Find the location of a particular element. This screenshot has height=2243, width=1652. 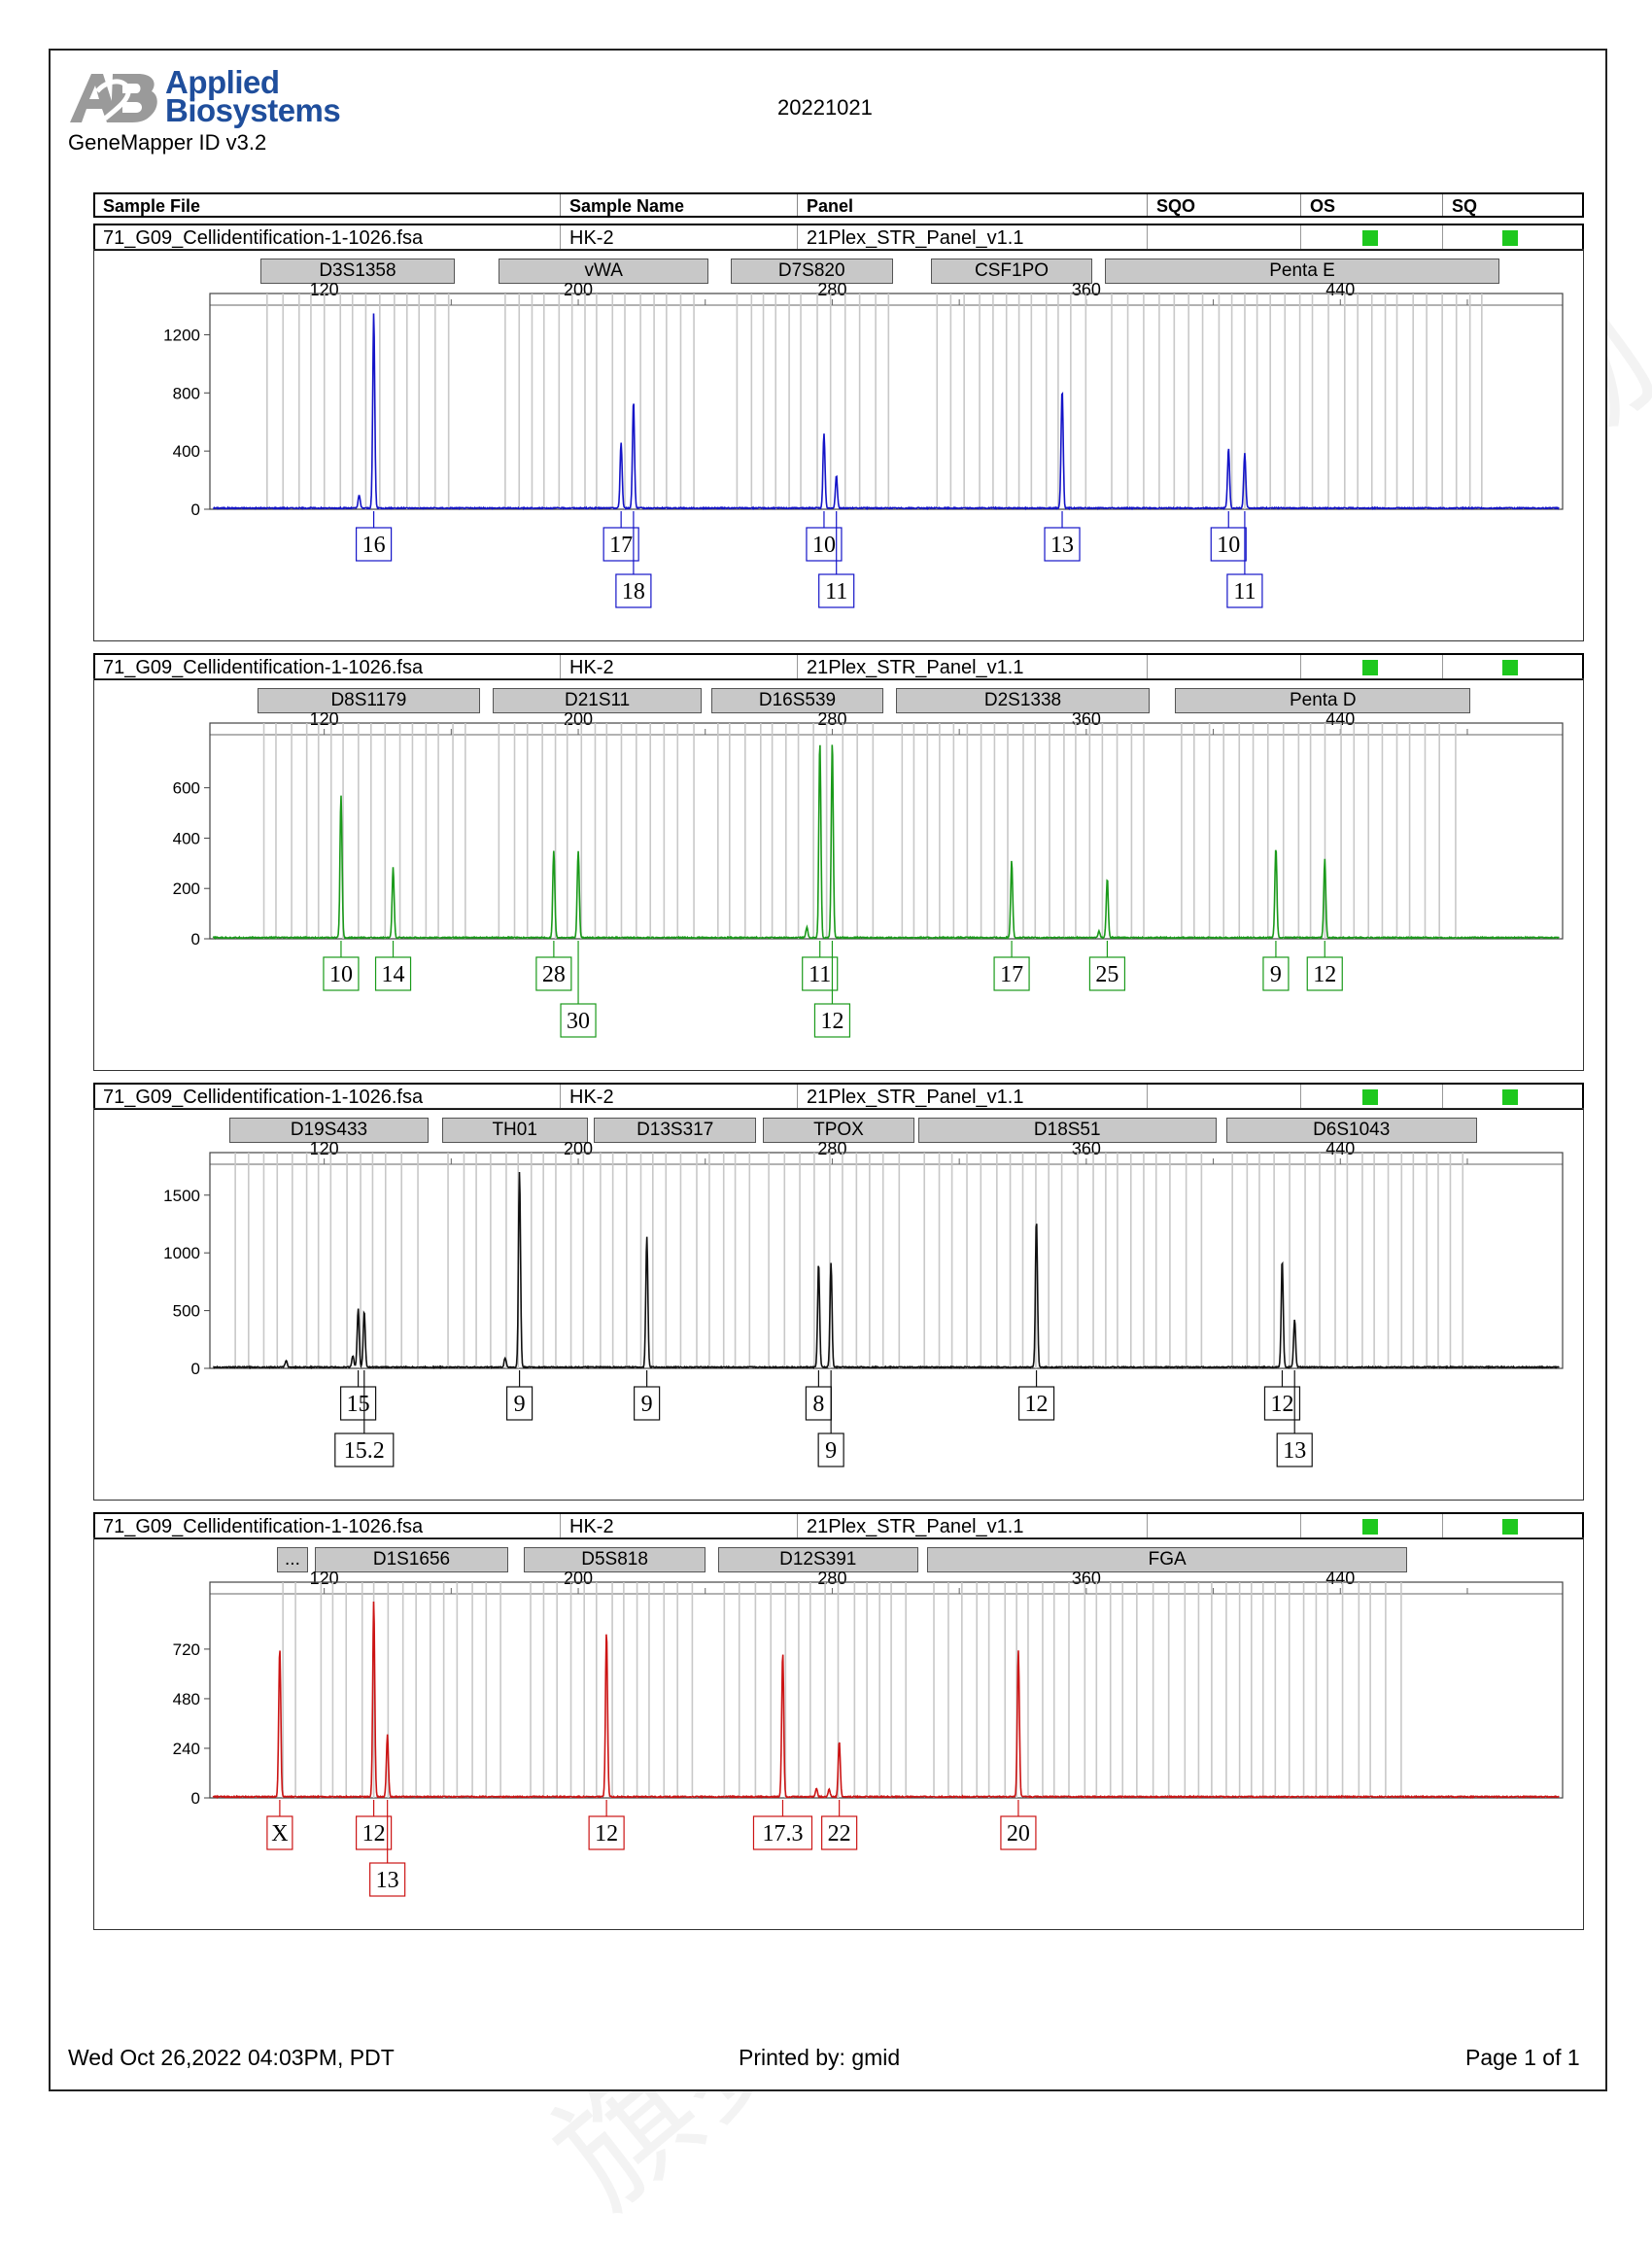

logo-line-applied: Applied is located at coordinates (223, 82).